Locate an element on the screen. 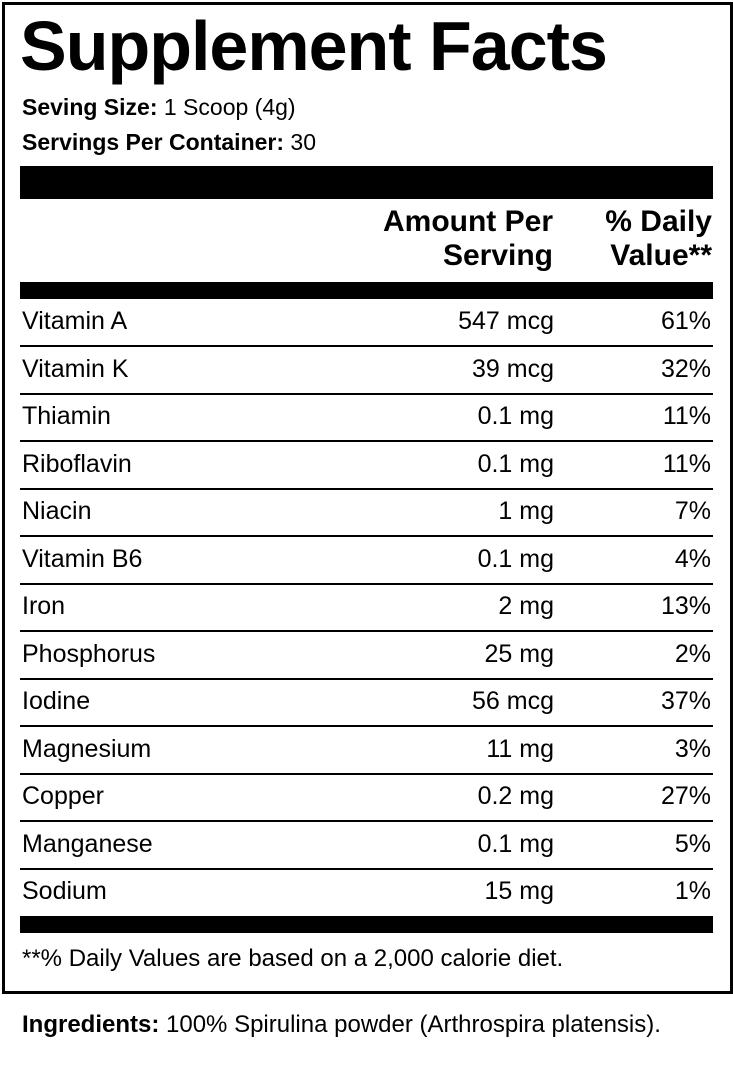 This screenshot has width=733, height=1080. nutrient-daily-value: 5% is located at coordinates (692, 843).